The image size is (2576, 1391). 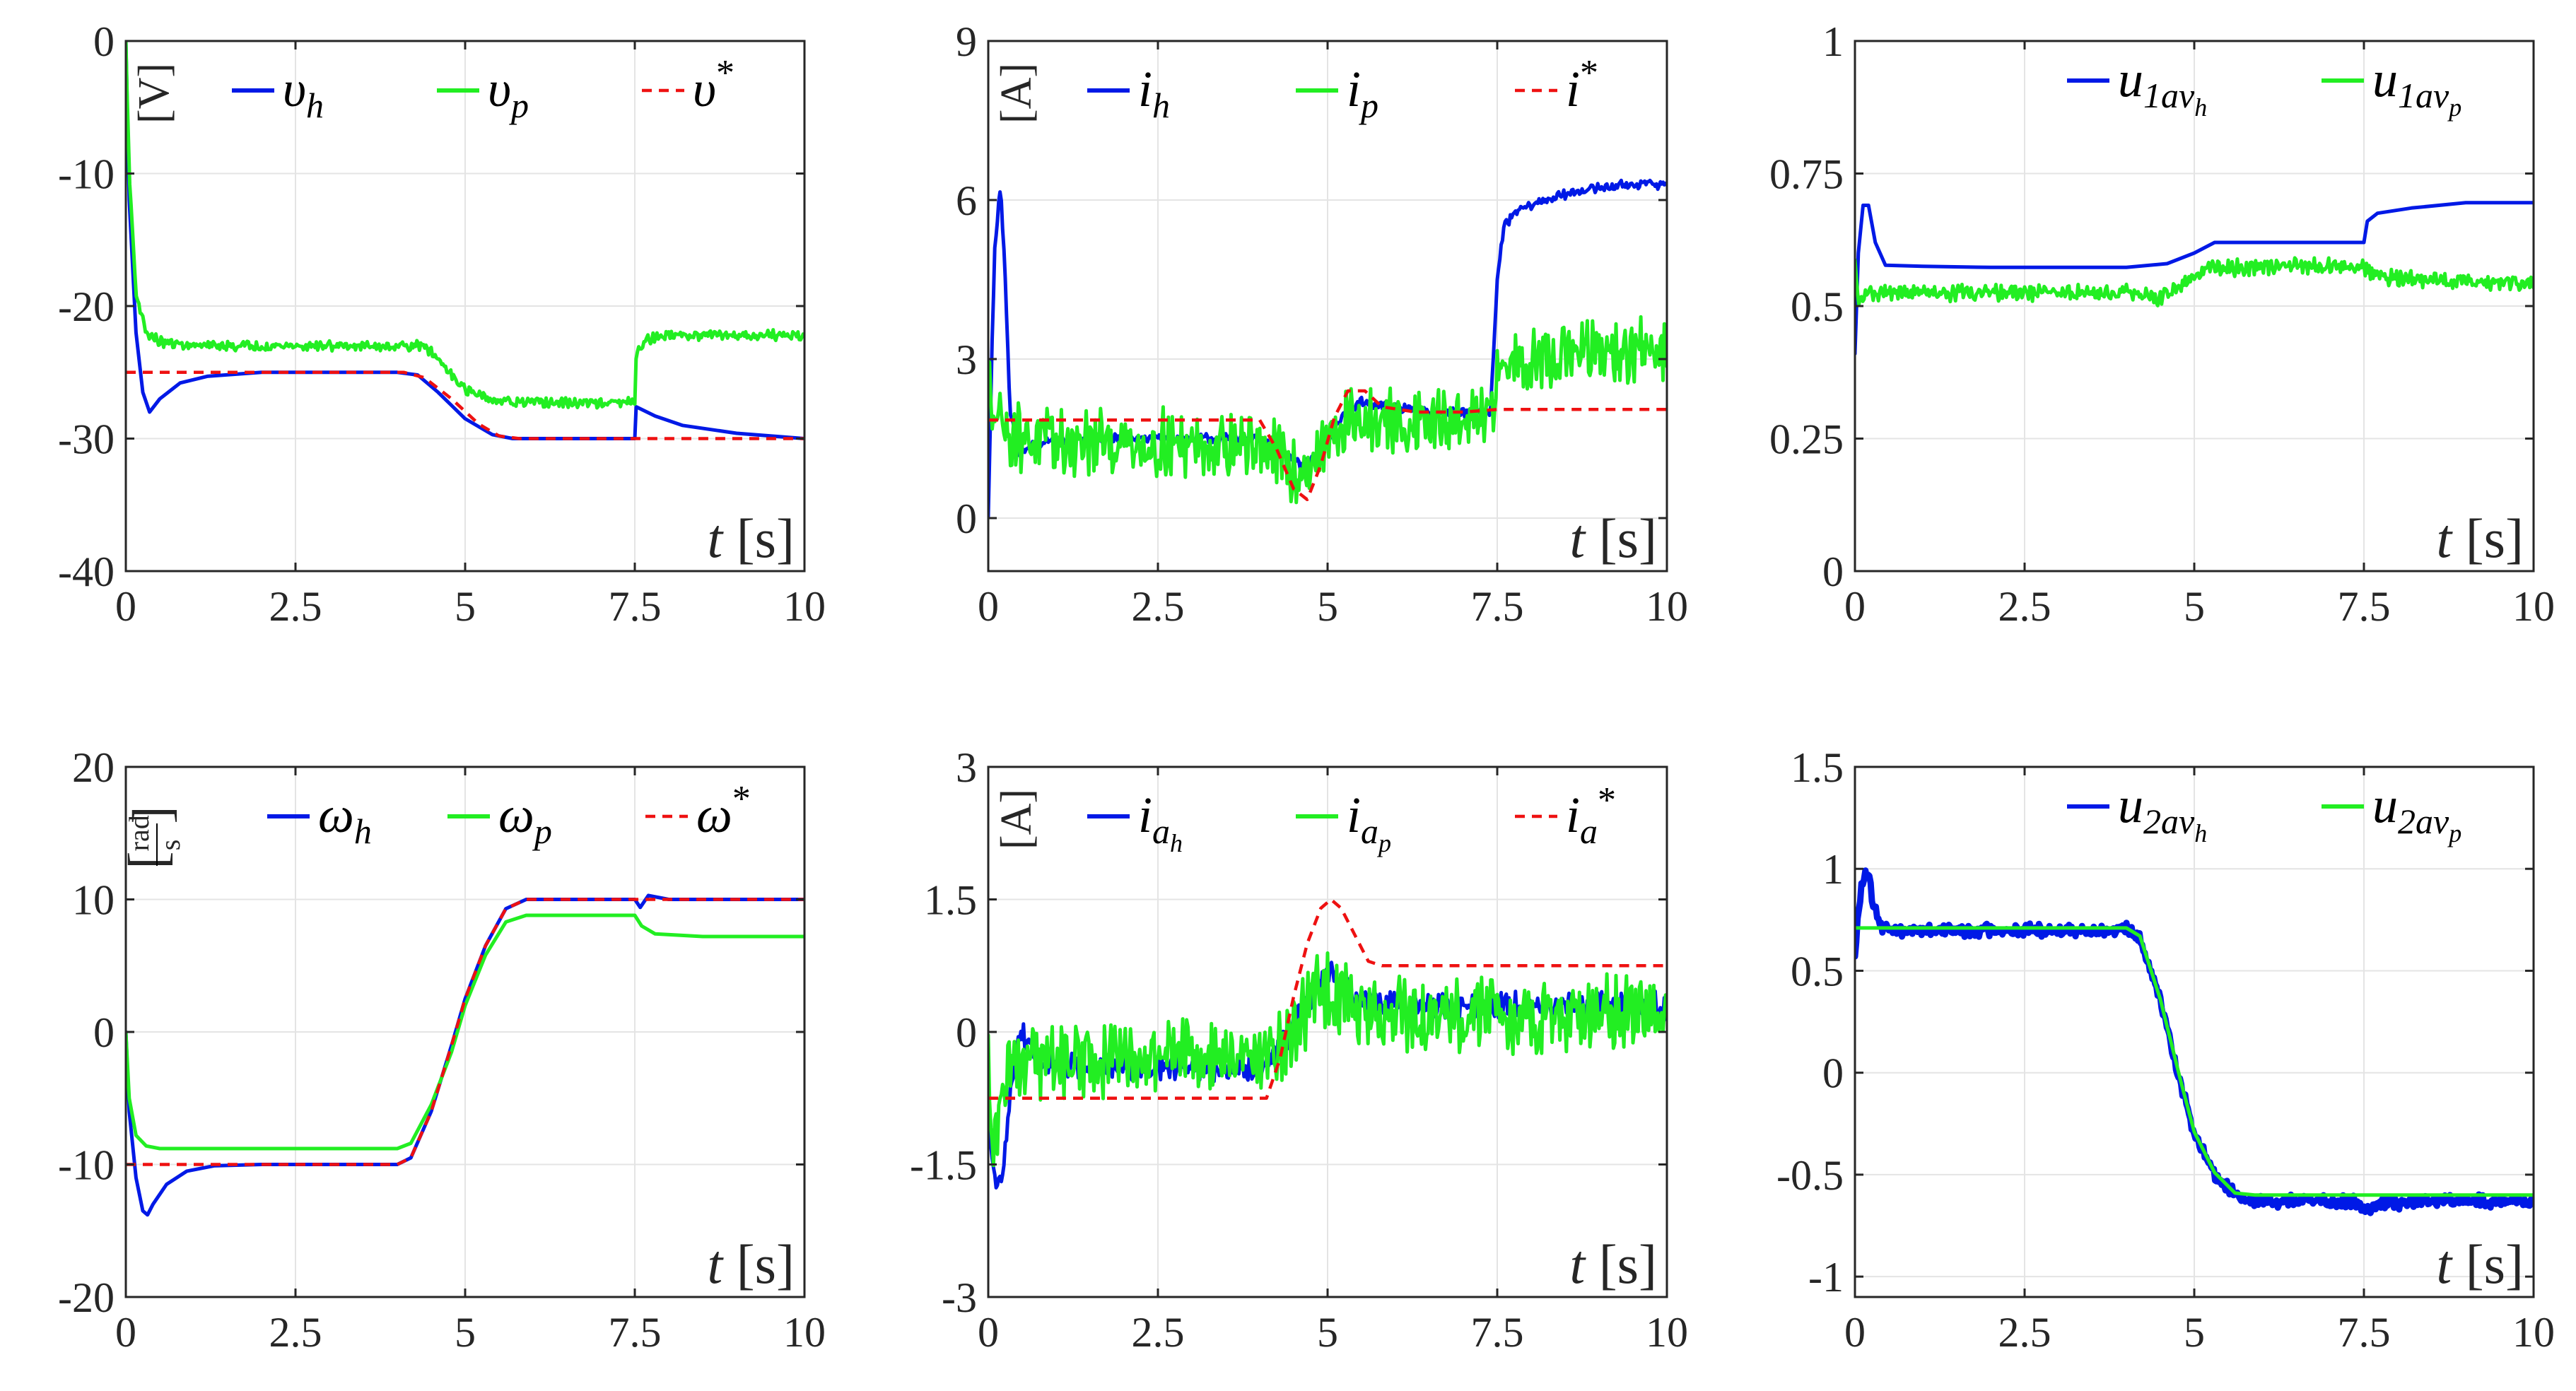 I want to click on legend-label-1: ωp, so click(x=525, y=819).